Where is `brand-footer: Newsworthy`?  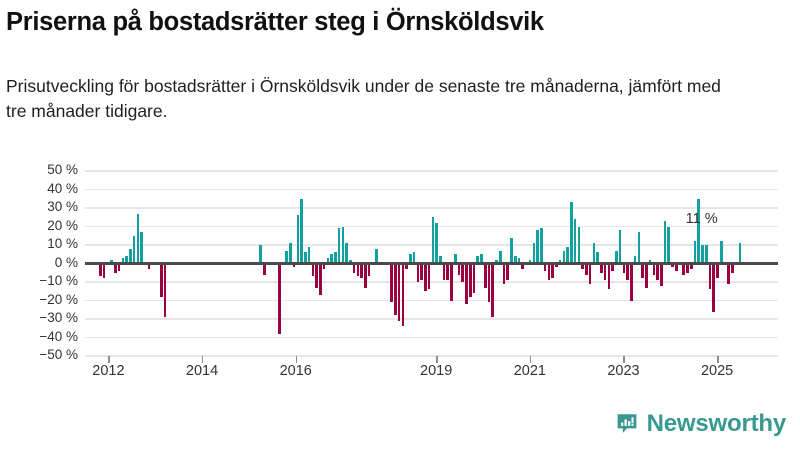
brand-footer: Newsworthy is located at coordinates (700, 424).